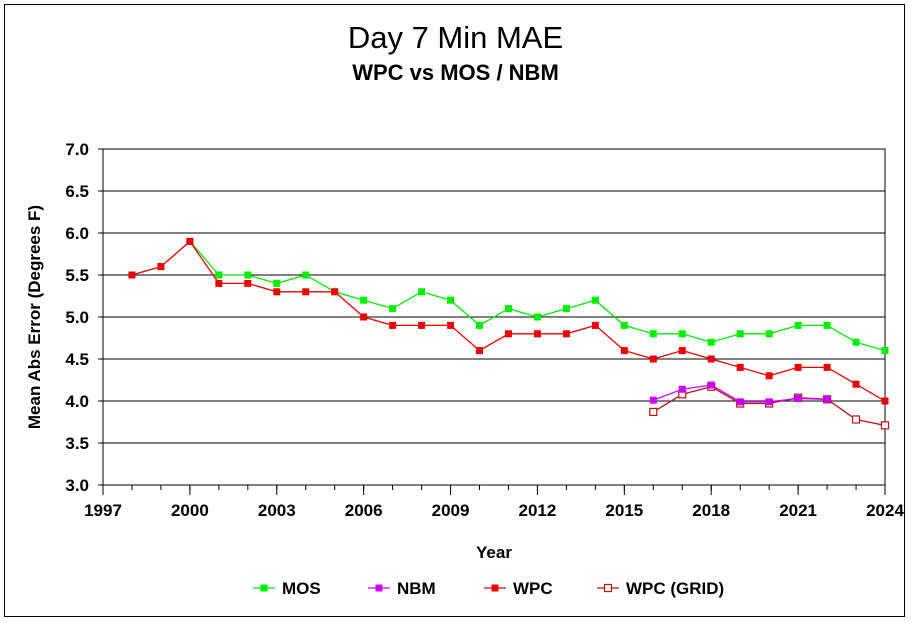 This screenshot has width=911, height=623. What do you see at coordinates (77, 233) in the screenshot?
I see `y-tick-label: 6.0` at bounding box center [77, 233].